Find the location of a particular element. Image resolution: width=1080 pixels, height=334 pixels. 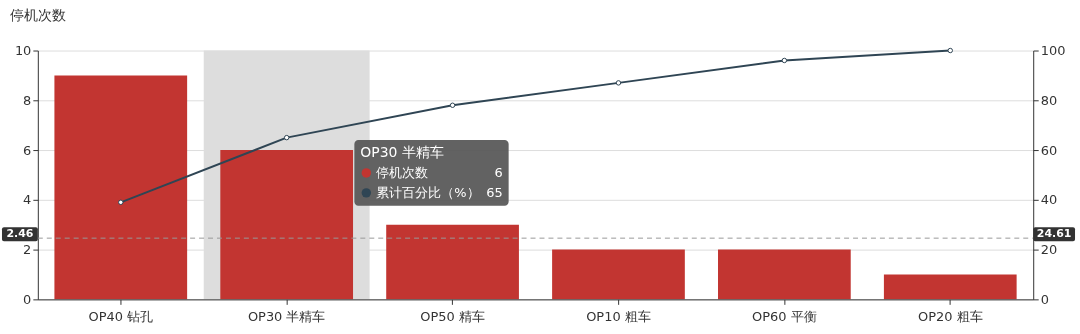

y2-tick-label: 60 is located at coordinates (1049, 150).